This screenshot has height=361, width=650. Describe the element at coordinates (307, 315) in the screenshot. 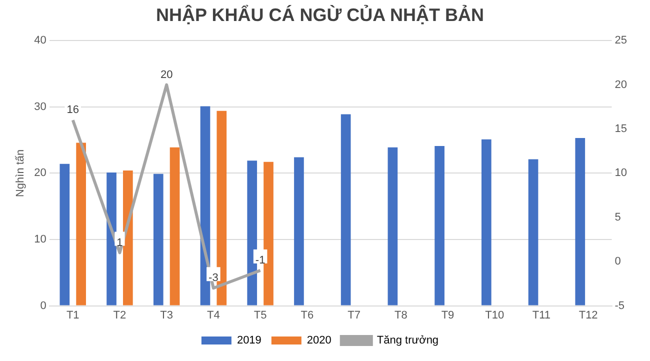

I see `x-tick-label: T6` at that location.